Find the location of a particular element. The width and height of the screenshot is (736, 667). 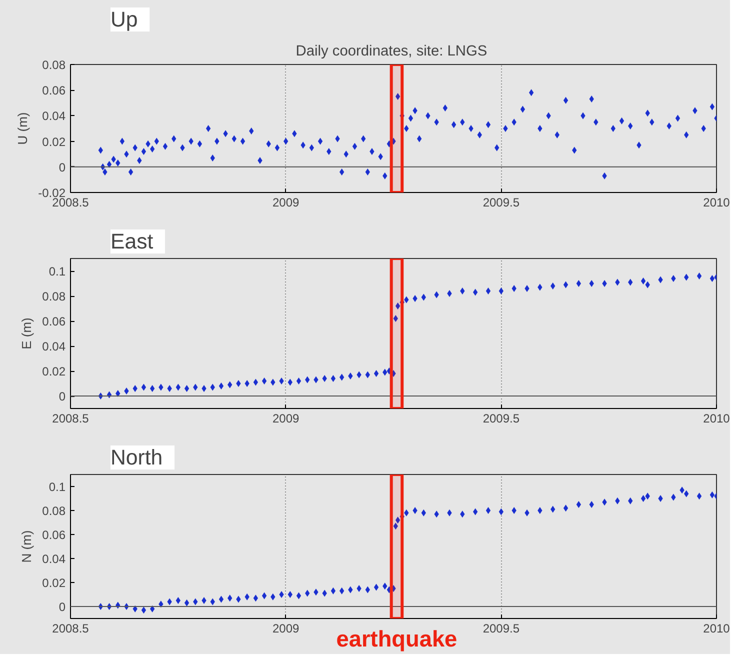

y-axis-title: N (m) is located at coordinates (26, 546).